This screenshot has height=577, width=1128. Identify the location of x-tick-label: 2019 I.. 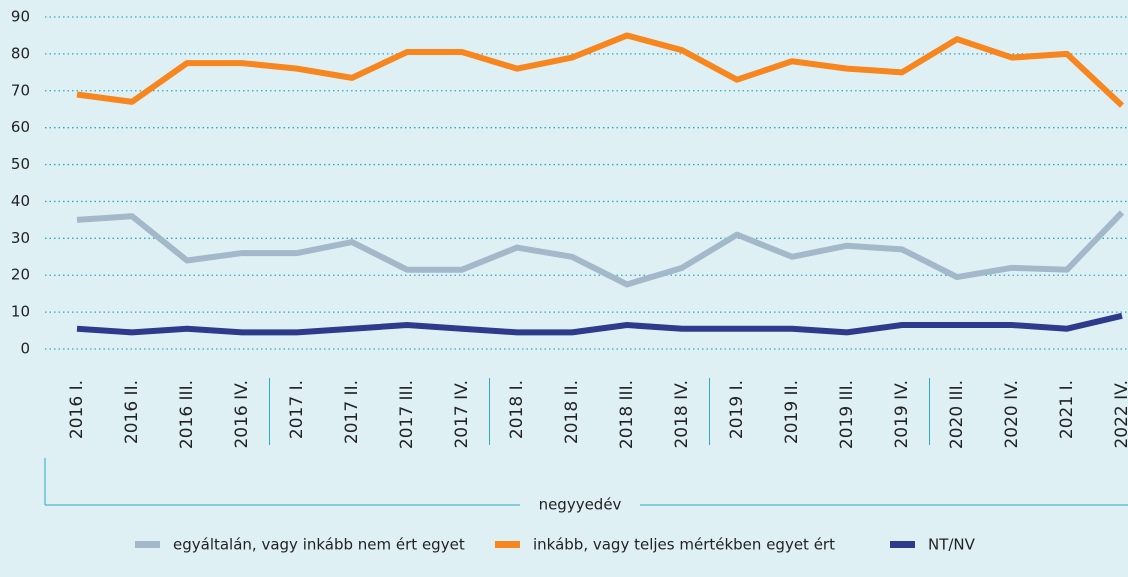
(737, 409).